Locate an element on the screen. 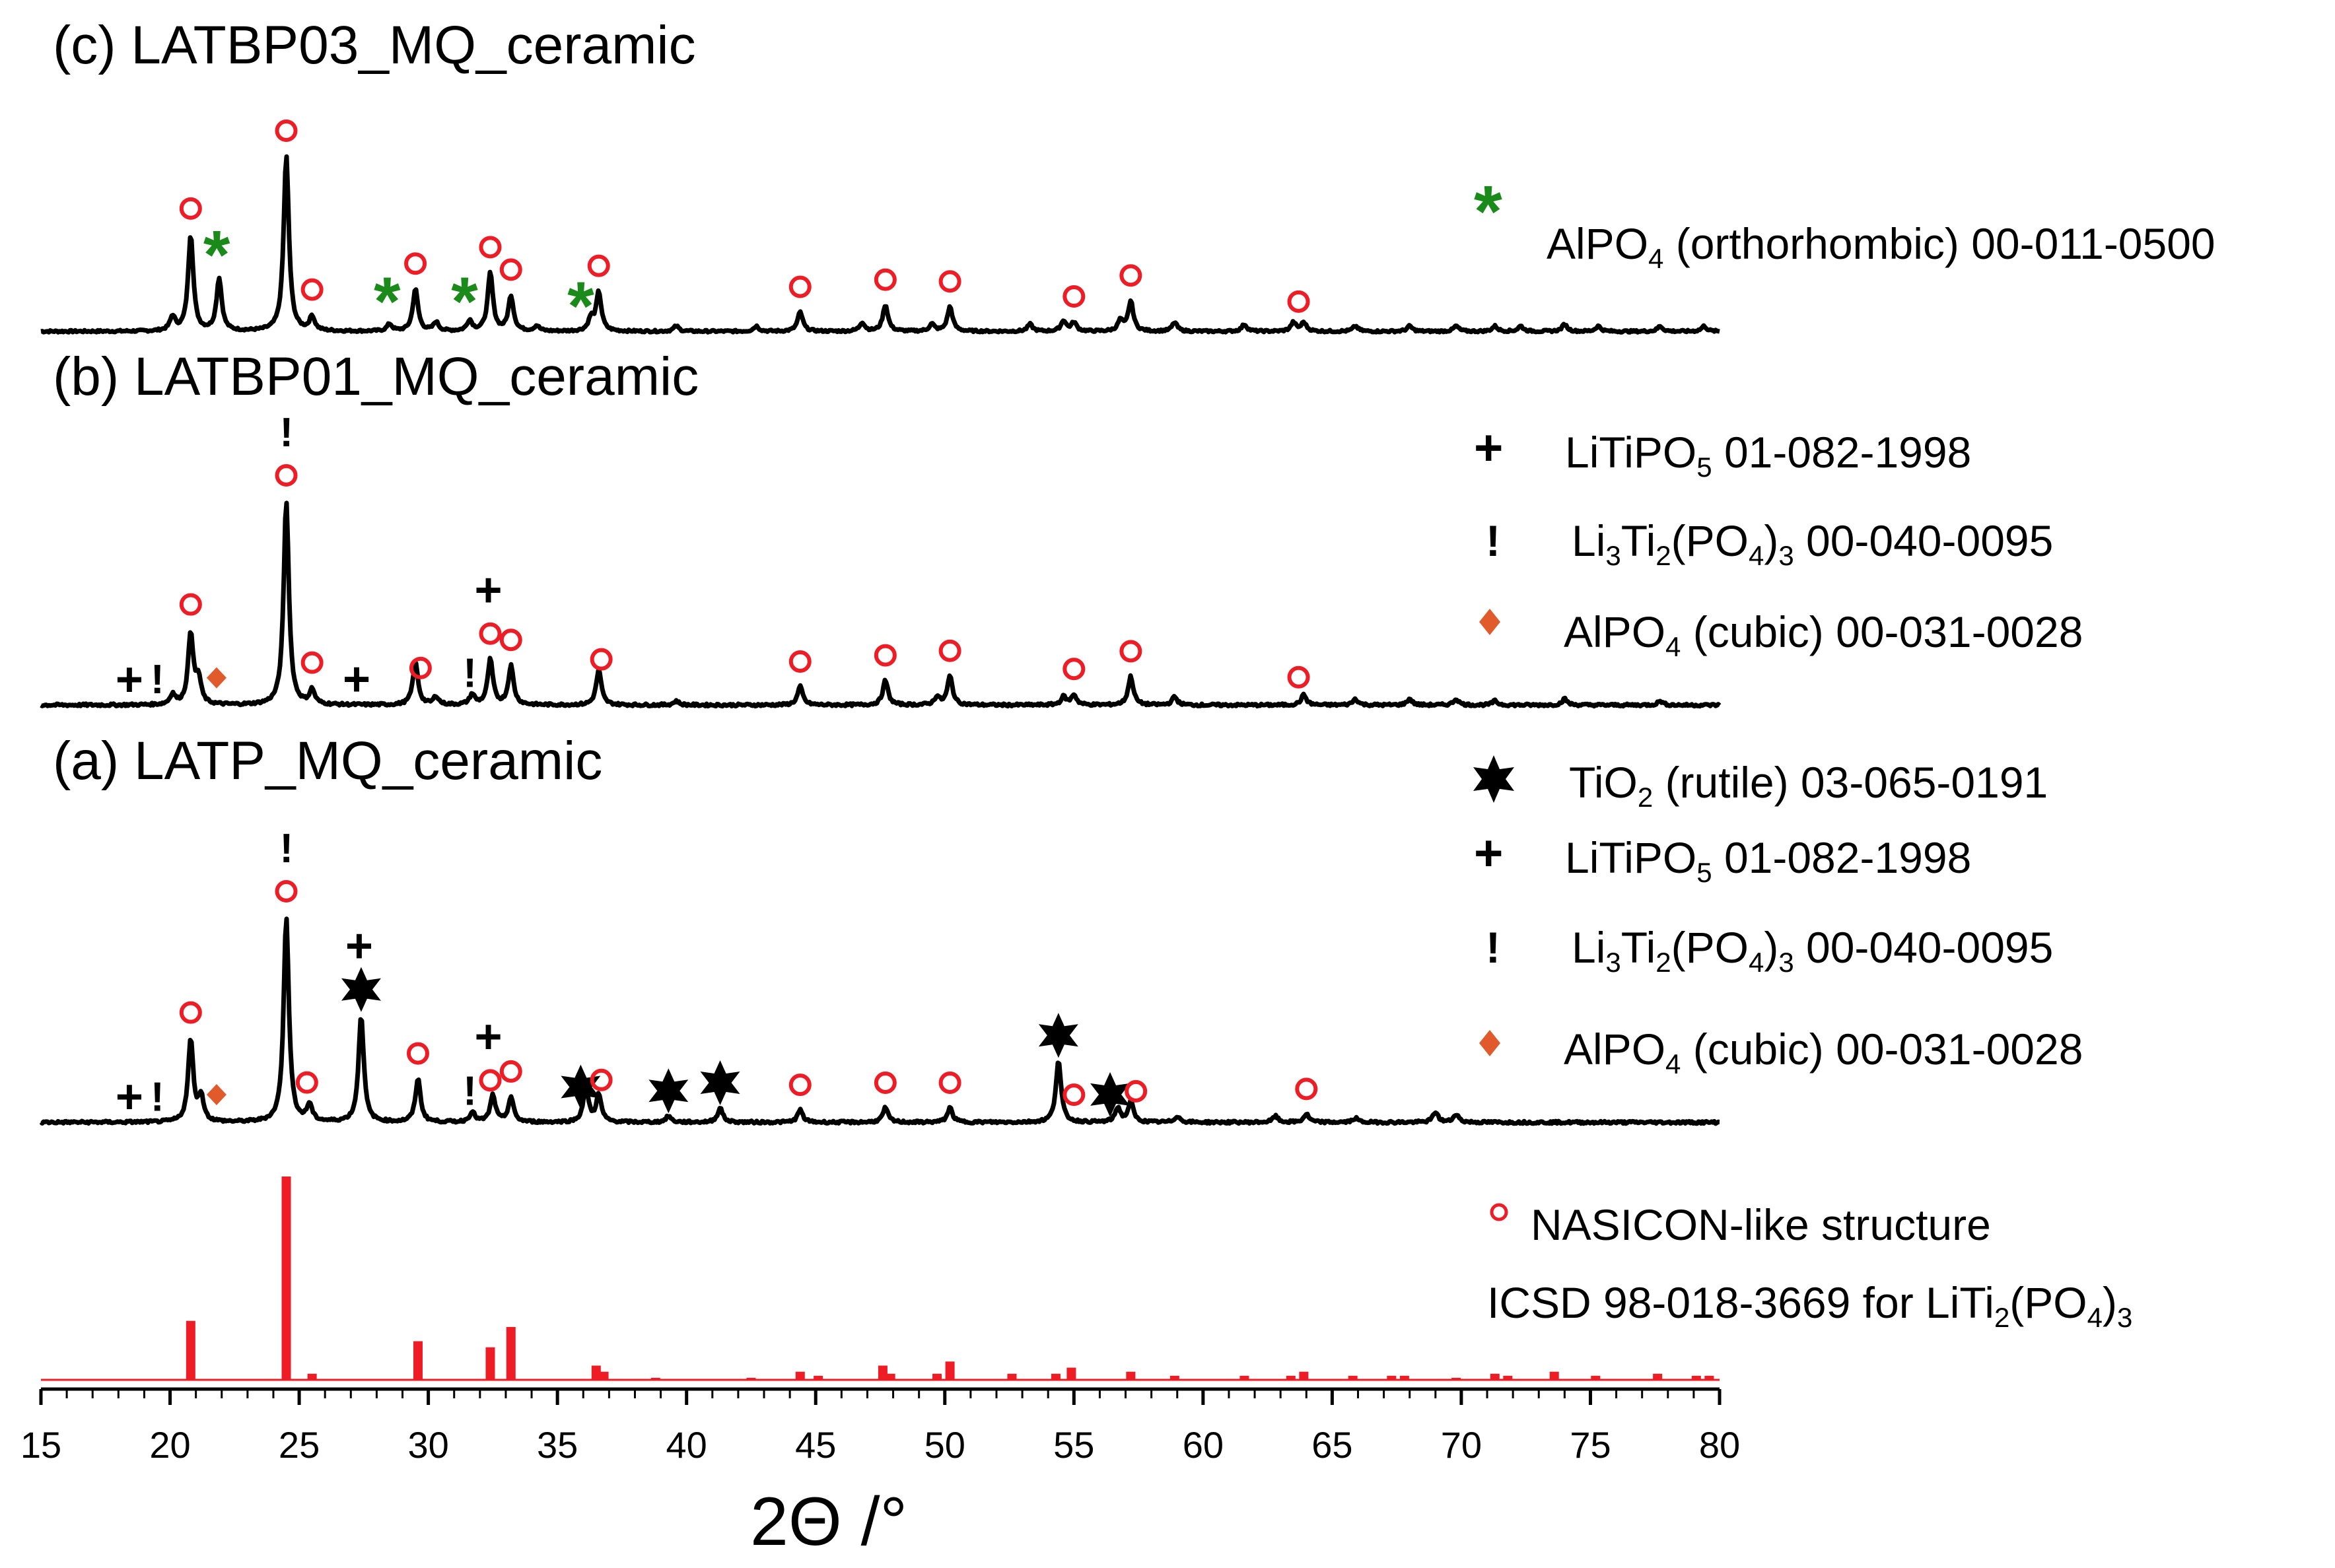  x-tick-label: 40 is located at coordinates (686, 1445).